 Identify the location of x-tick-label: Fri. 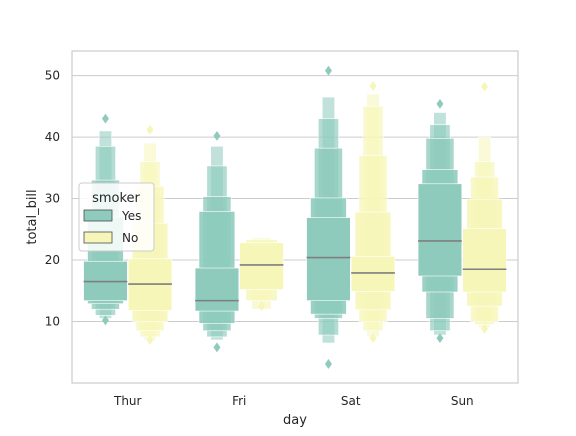
(239, 401).